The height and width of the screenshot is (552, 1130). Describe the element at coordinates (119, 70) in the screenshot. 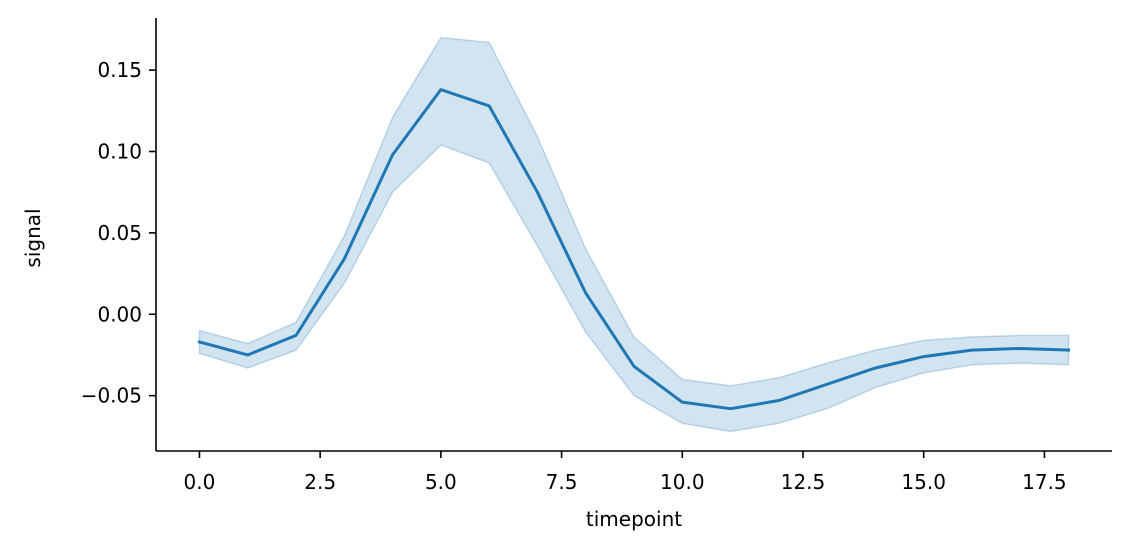

I see `y-tick-label: 0.15` at that location.